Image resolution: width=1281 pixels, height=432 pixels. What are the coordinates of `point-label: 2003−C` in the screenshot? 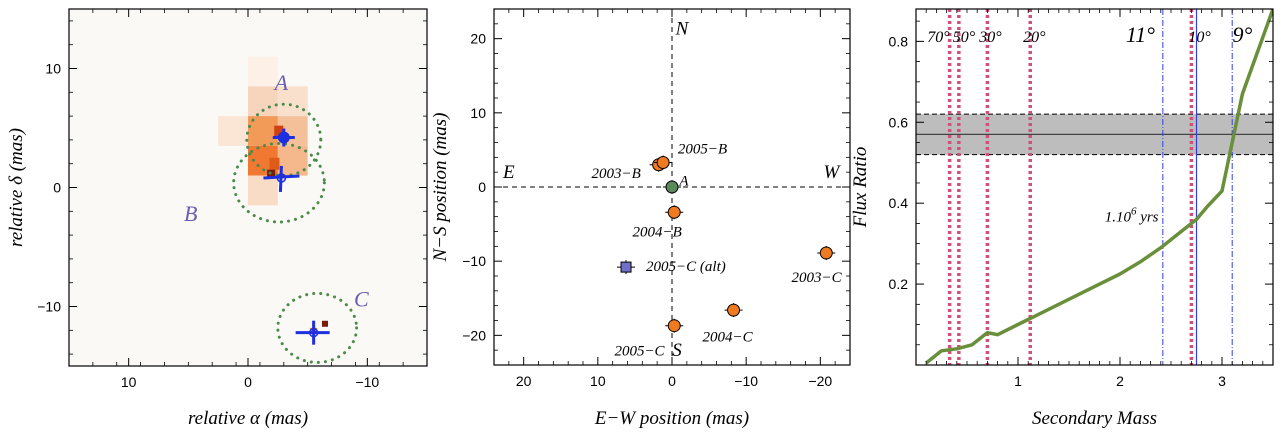 It's located at (817, 278).